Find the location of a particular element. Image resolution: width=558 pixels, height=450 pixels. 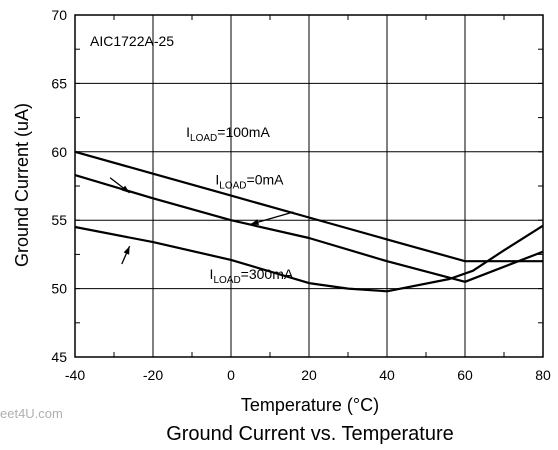

x-tick-label: -40 is located at coordinates (75, 375).